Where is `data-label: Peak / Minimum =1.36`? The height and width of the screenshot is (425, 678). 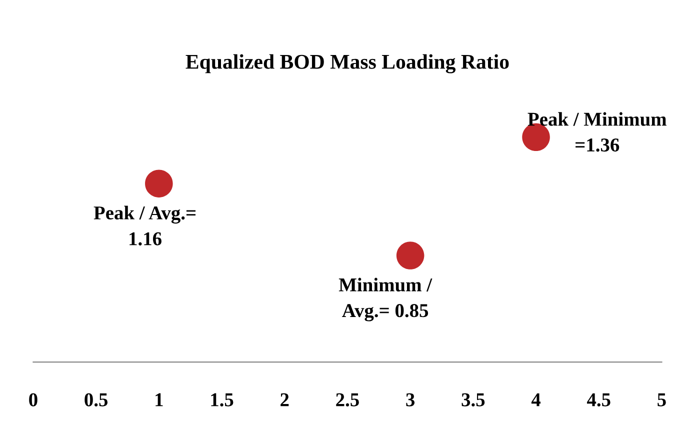
data-label: Peak / Minimum =1.36 is located at coordinates (597, 132).